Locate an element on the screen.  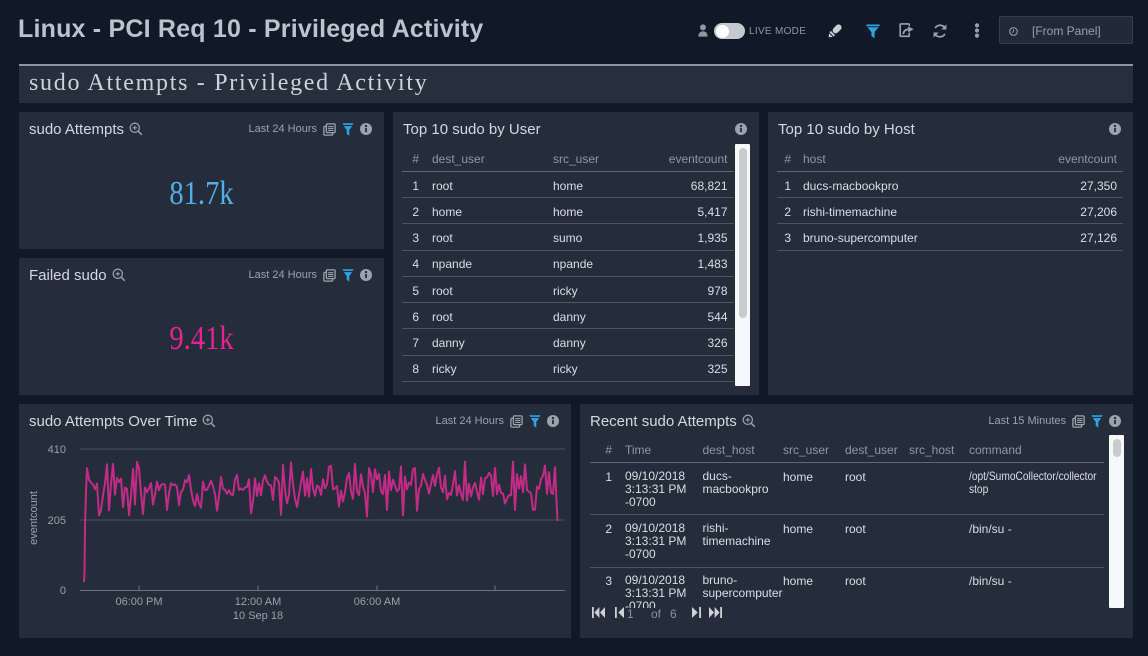
svg-text: eventcount is located at coordinates (34, 518).